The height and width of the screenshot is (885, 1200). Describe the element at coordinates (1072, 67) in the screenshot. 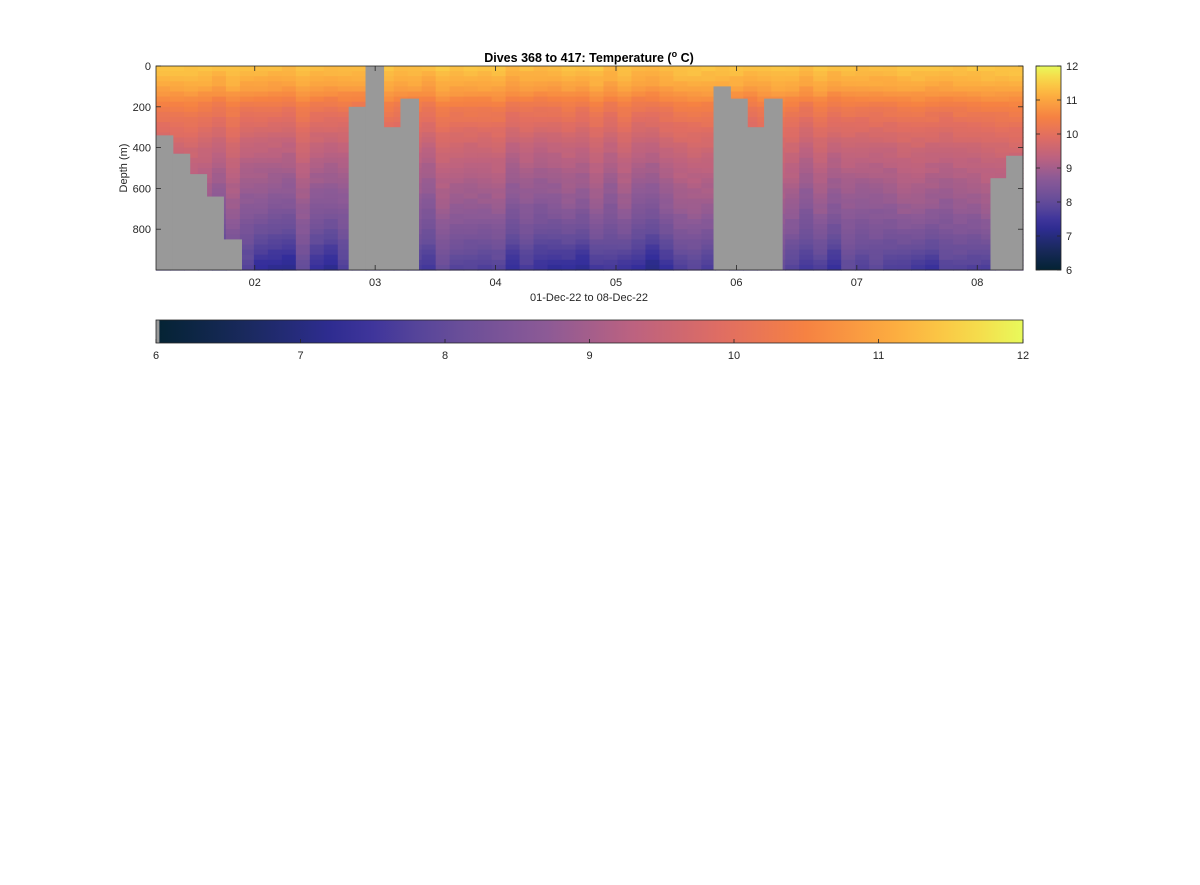

I see `colorbar-vertical-tick-label: 12` at that location.